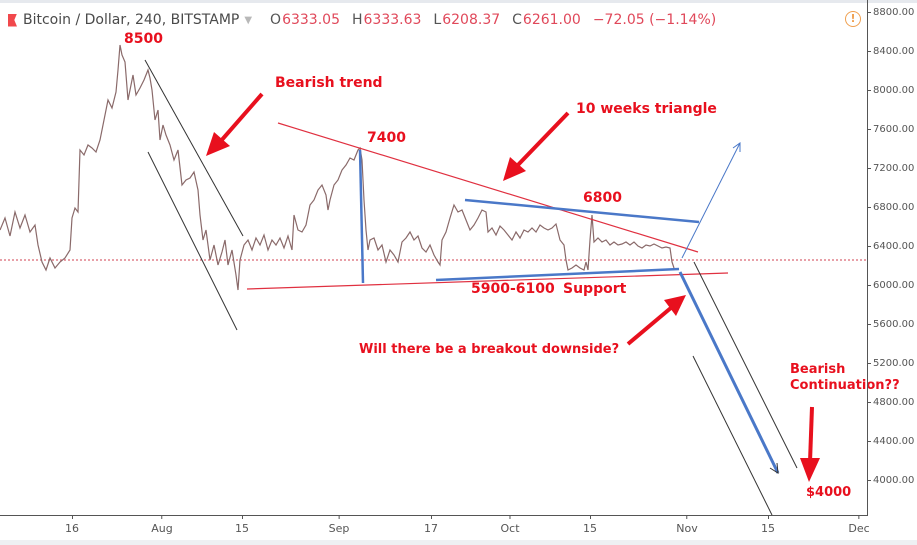 This screenshot has width=917, height=545. What do you see at coordinates (774, 468) in the screenshot?
I see `bearish-arrowhead-icon` at bounding box center [774, 468].